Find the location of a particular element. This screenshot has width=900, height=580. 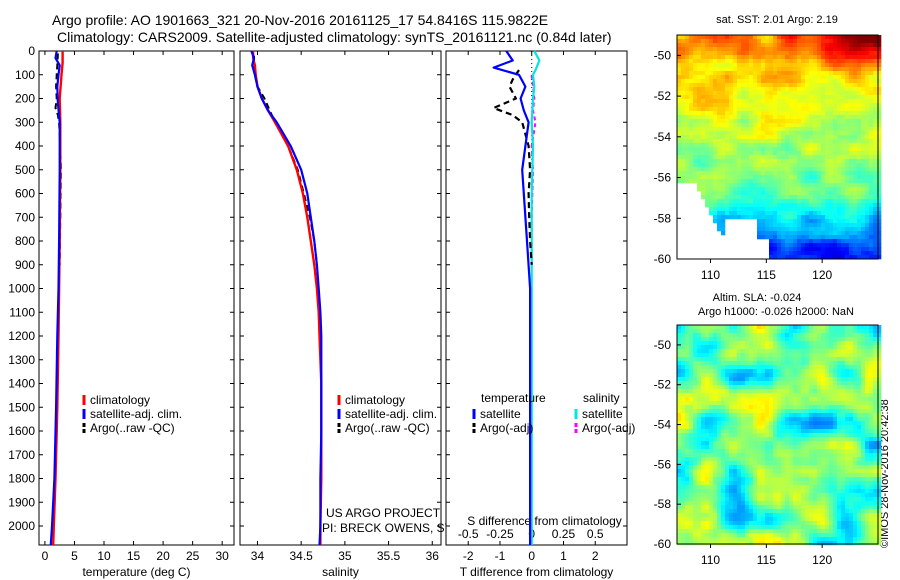

map-frame is located at coordinates (777, 147).